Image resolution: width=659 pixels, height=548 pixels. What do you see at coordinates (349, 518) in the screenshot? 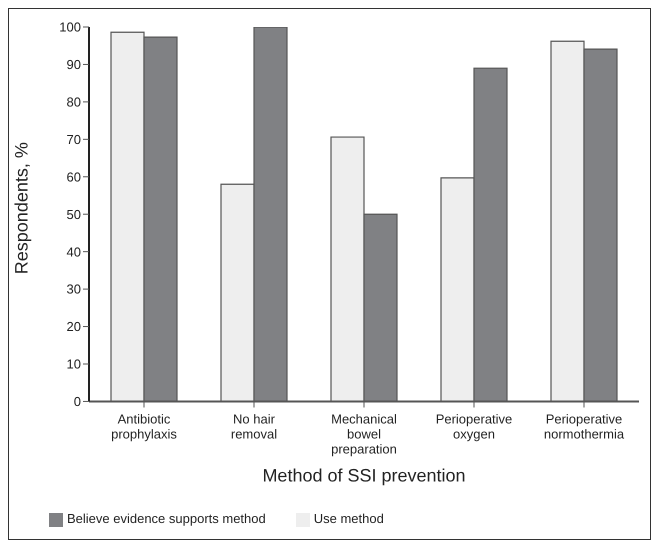
I see `legend-label: Use method` at bounding box center [349, 518].